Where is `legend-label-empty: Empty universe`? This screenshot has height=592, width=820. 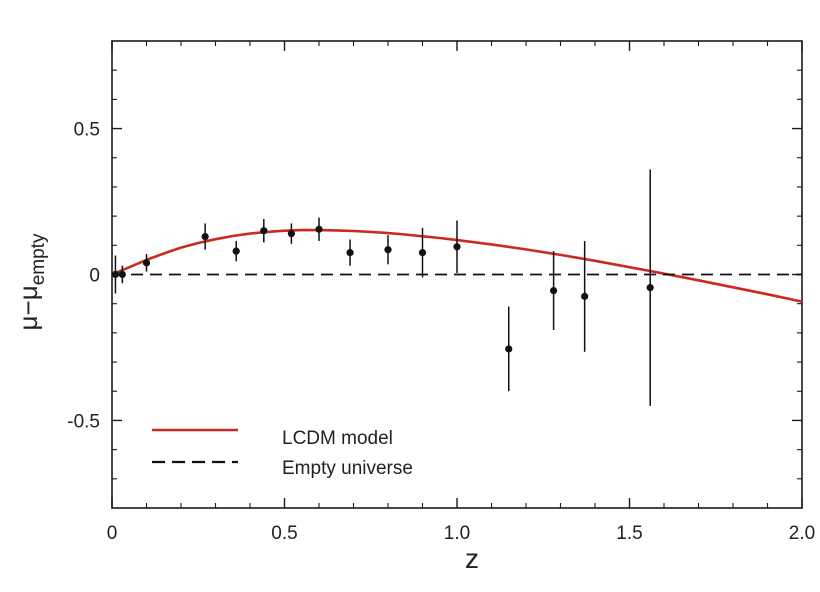
legend-label-empty: Empty universe is located at coordinates (347, 468).